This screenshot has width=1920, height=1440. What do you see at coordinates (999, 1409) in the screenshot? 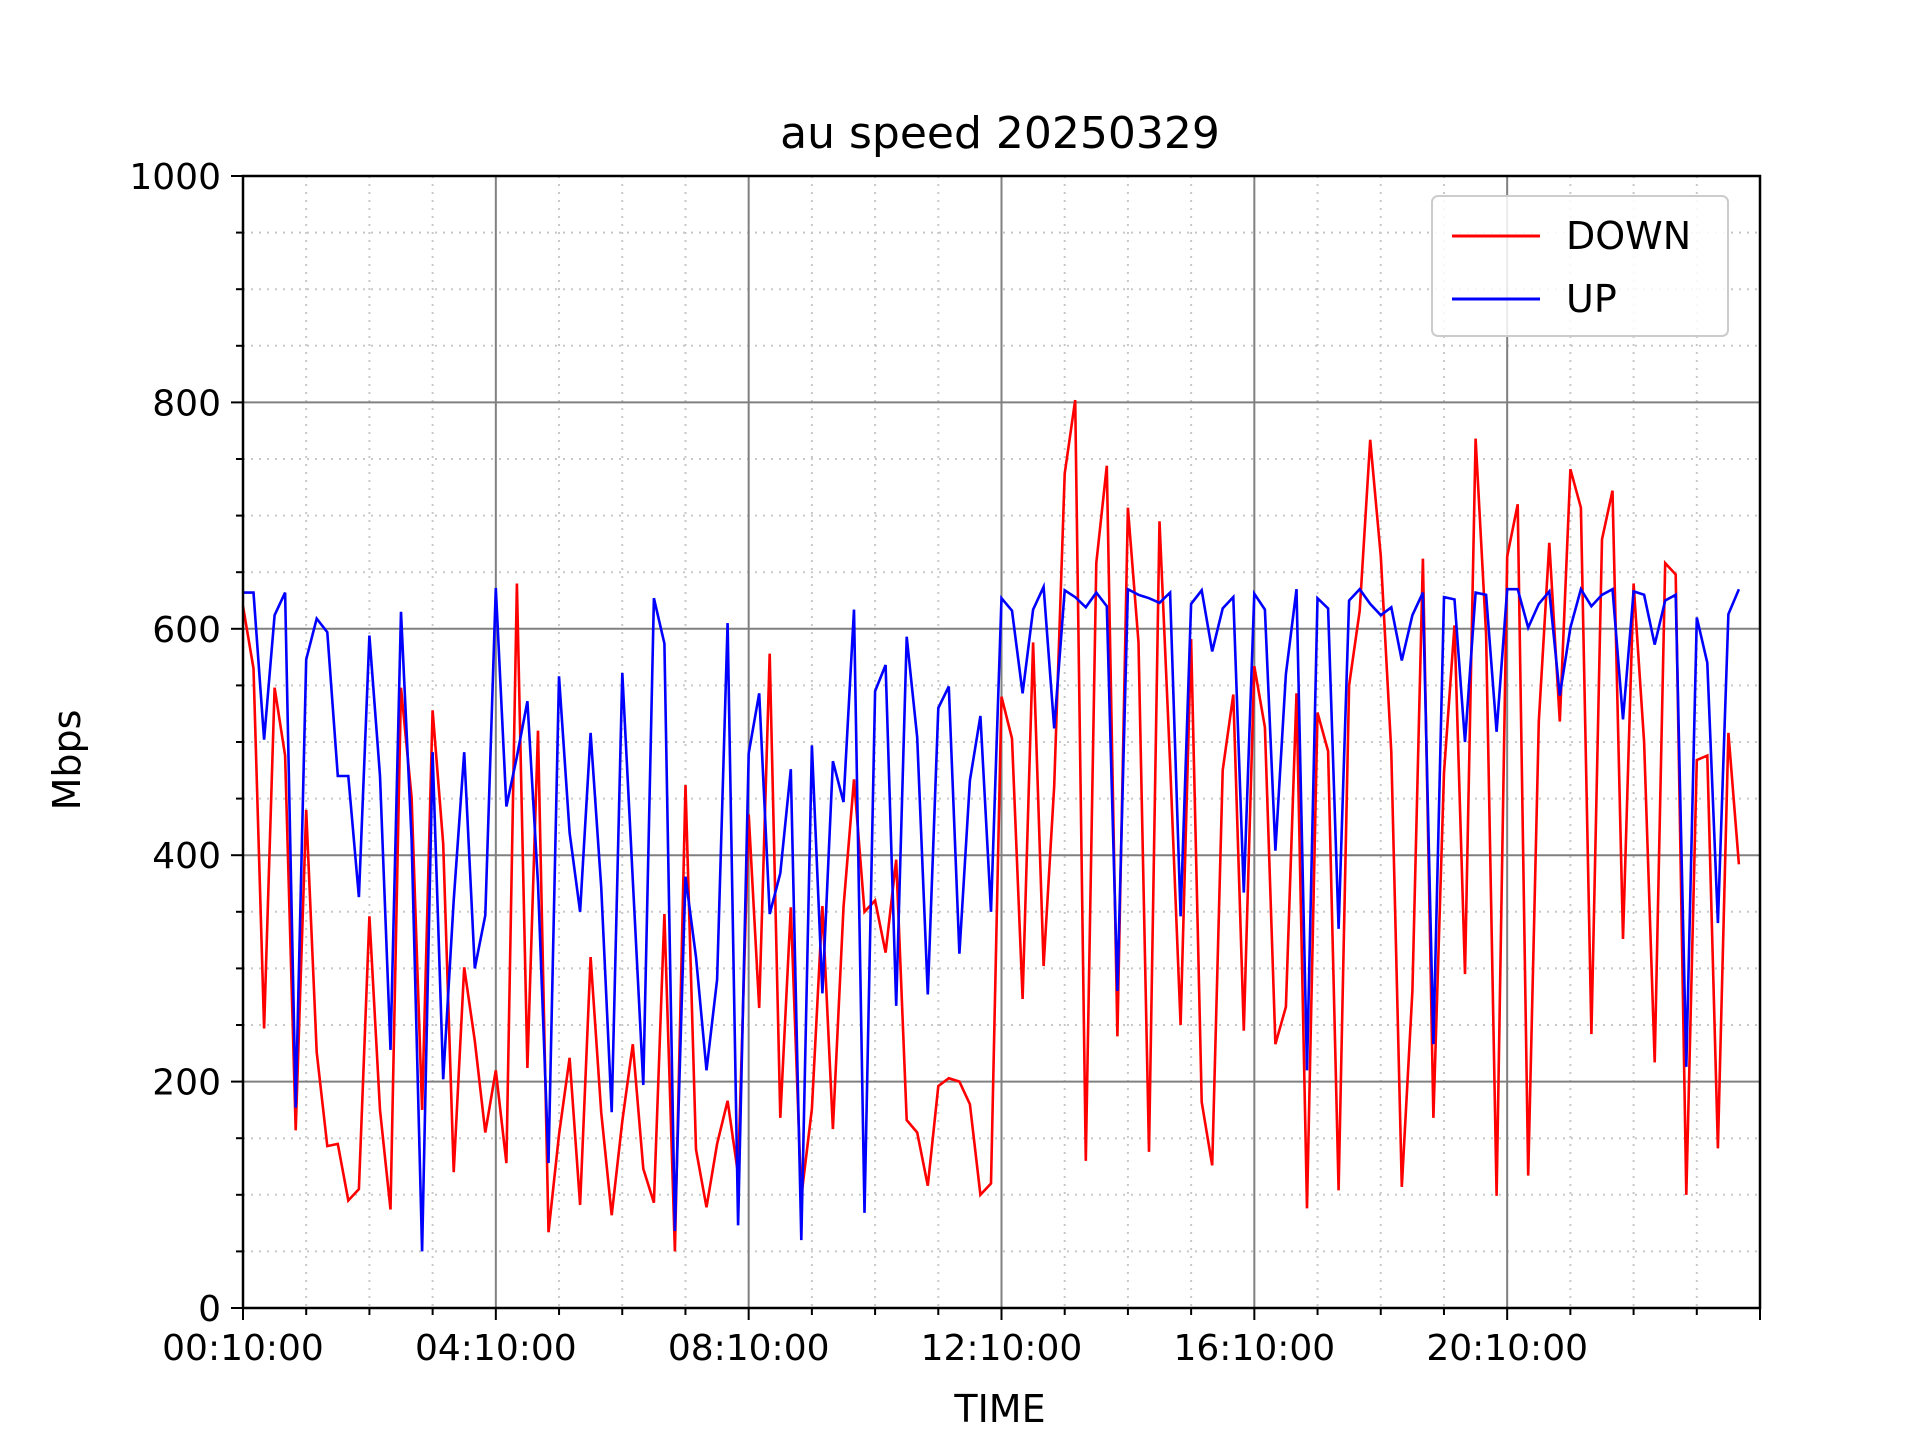
I see `x-axis-title: TIME` at bounding box center [999, 1409].